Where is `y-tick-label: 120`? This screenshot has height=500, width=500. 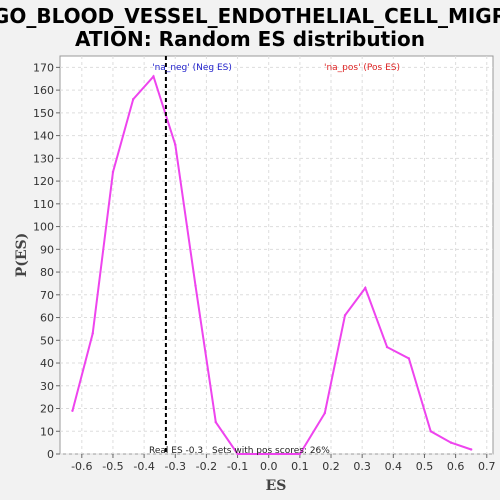
y-tick-label: 120 is located at coordinates (43, 181).